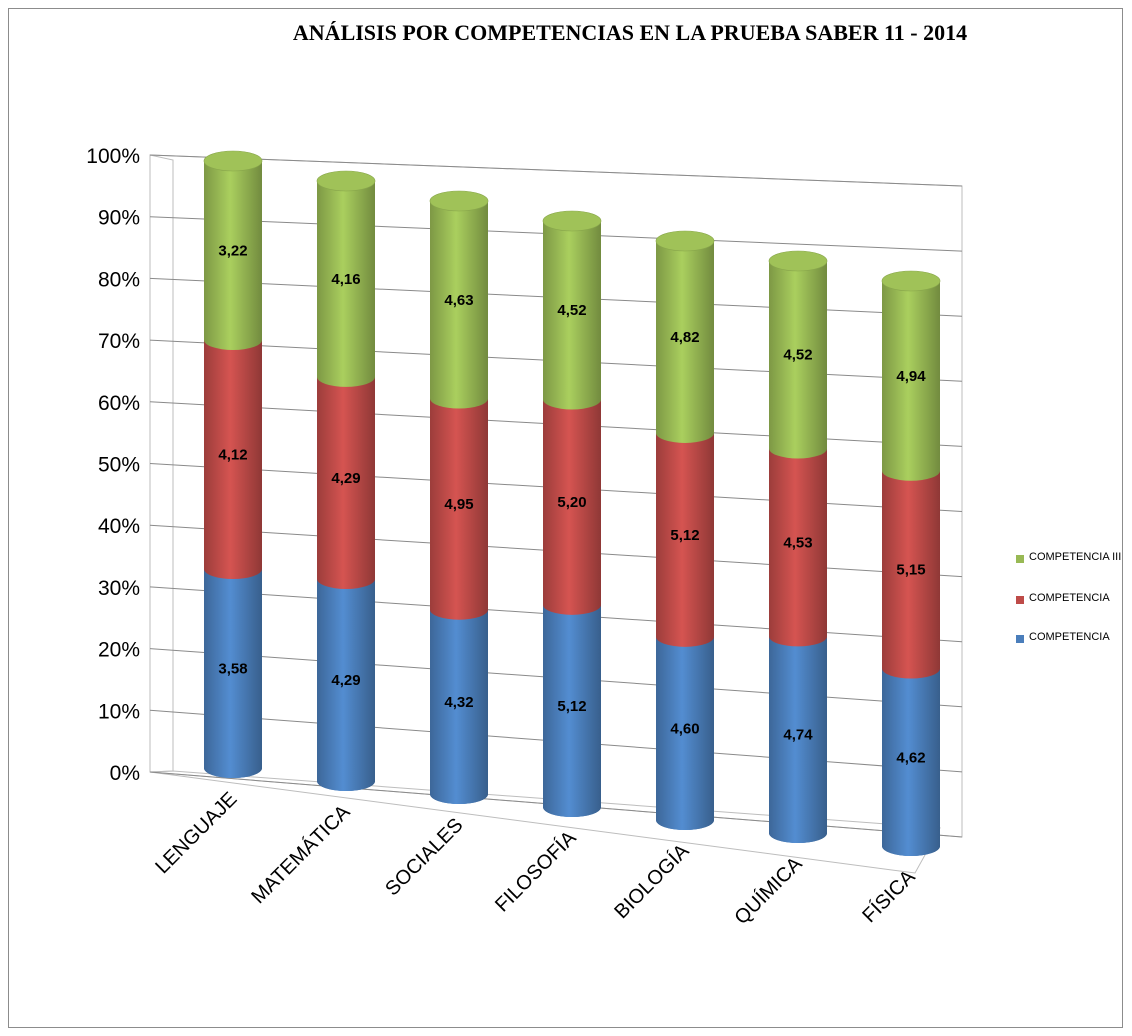  I want to click on data-label: 3,58, so click(232, 669).